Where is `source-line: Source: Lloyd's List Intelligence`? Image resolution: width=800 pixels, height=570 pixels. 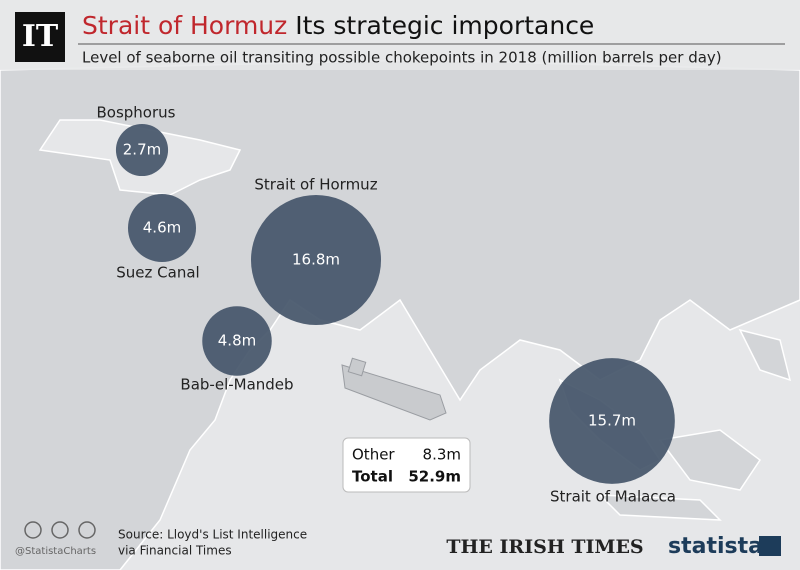 source-line: Source: Lloyd's List Intelligence is located at coordinates (212, 535).